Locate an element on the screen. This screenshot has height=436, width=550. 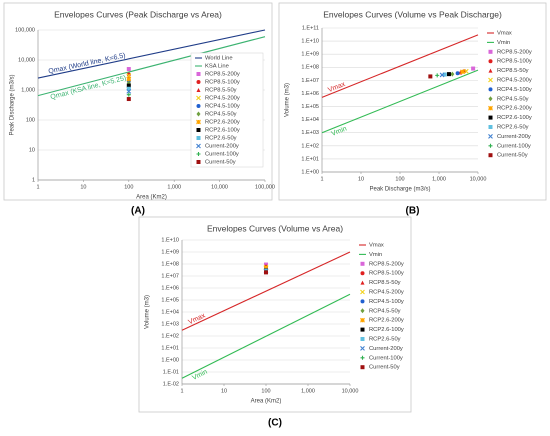
x-tick-label: 100,000 is located at coordinates (265, 187).